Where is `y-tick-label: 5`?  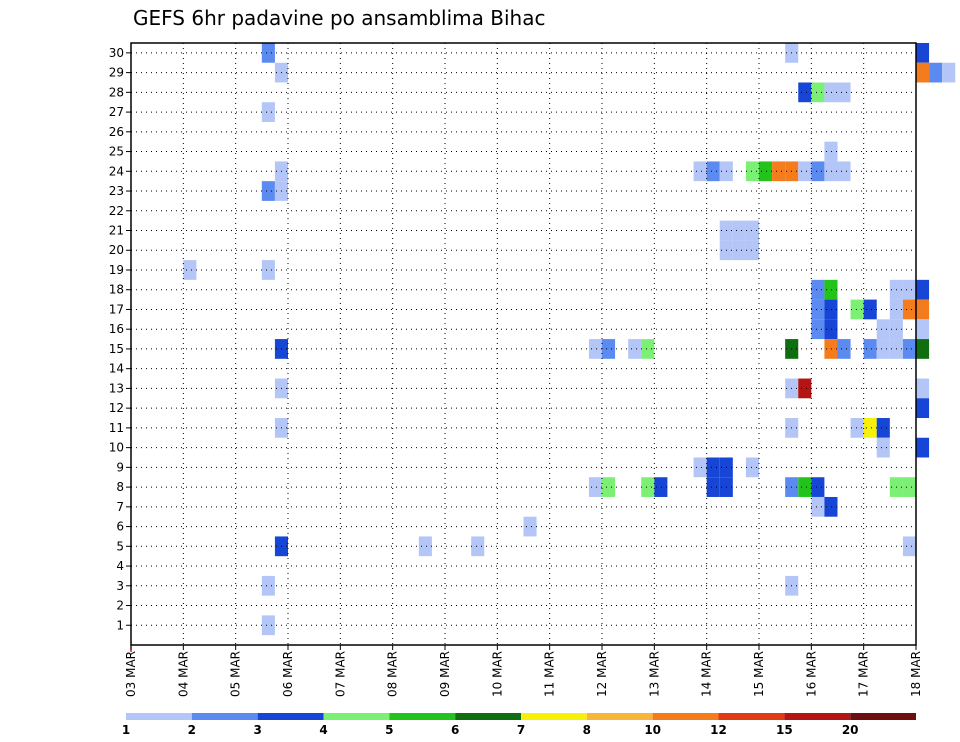
y-tick-label: 5 is located at coordinates (120, 546).